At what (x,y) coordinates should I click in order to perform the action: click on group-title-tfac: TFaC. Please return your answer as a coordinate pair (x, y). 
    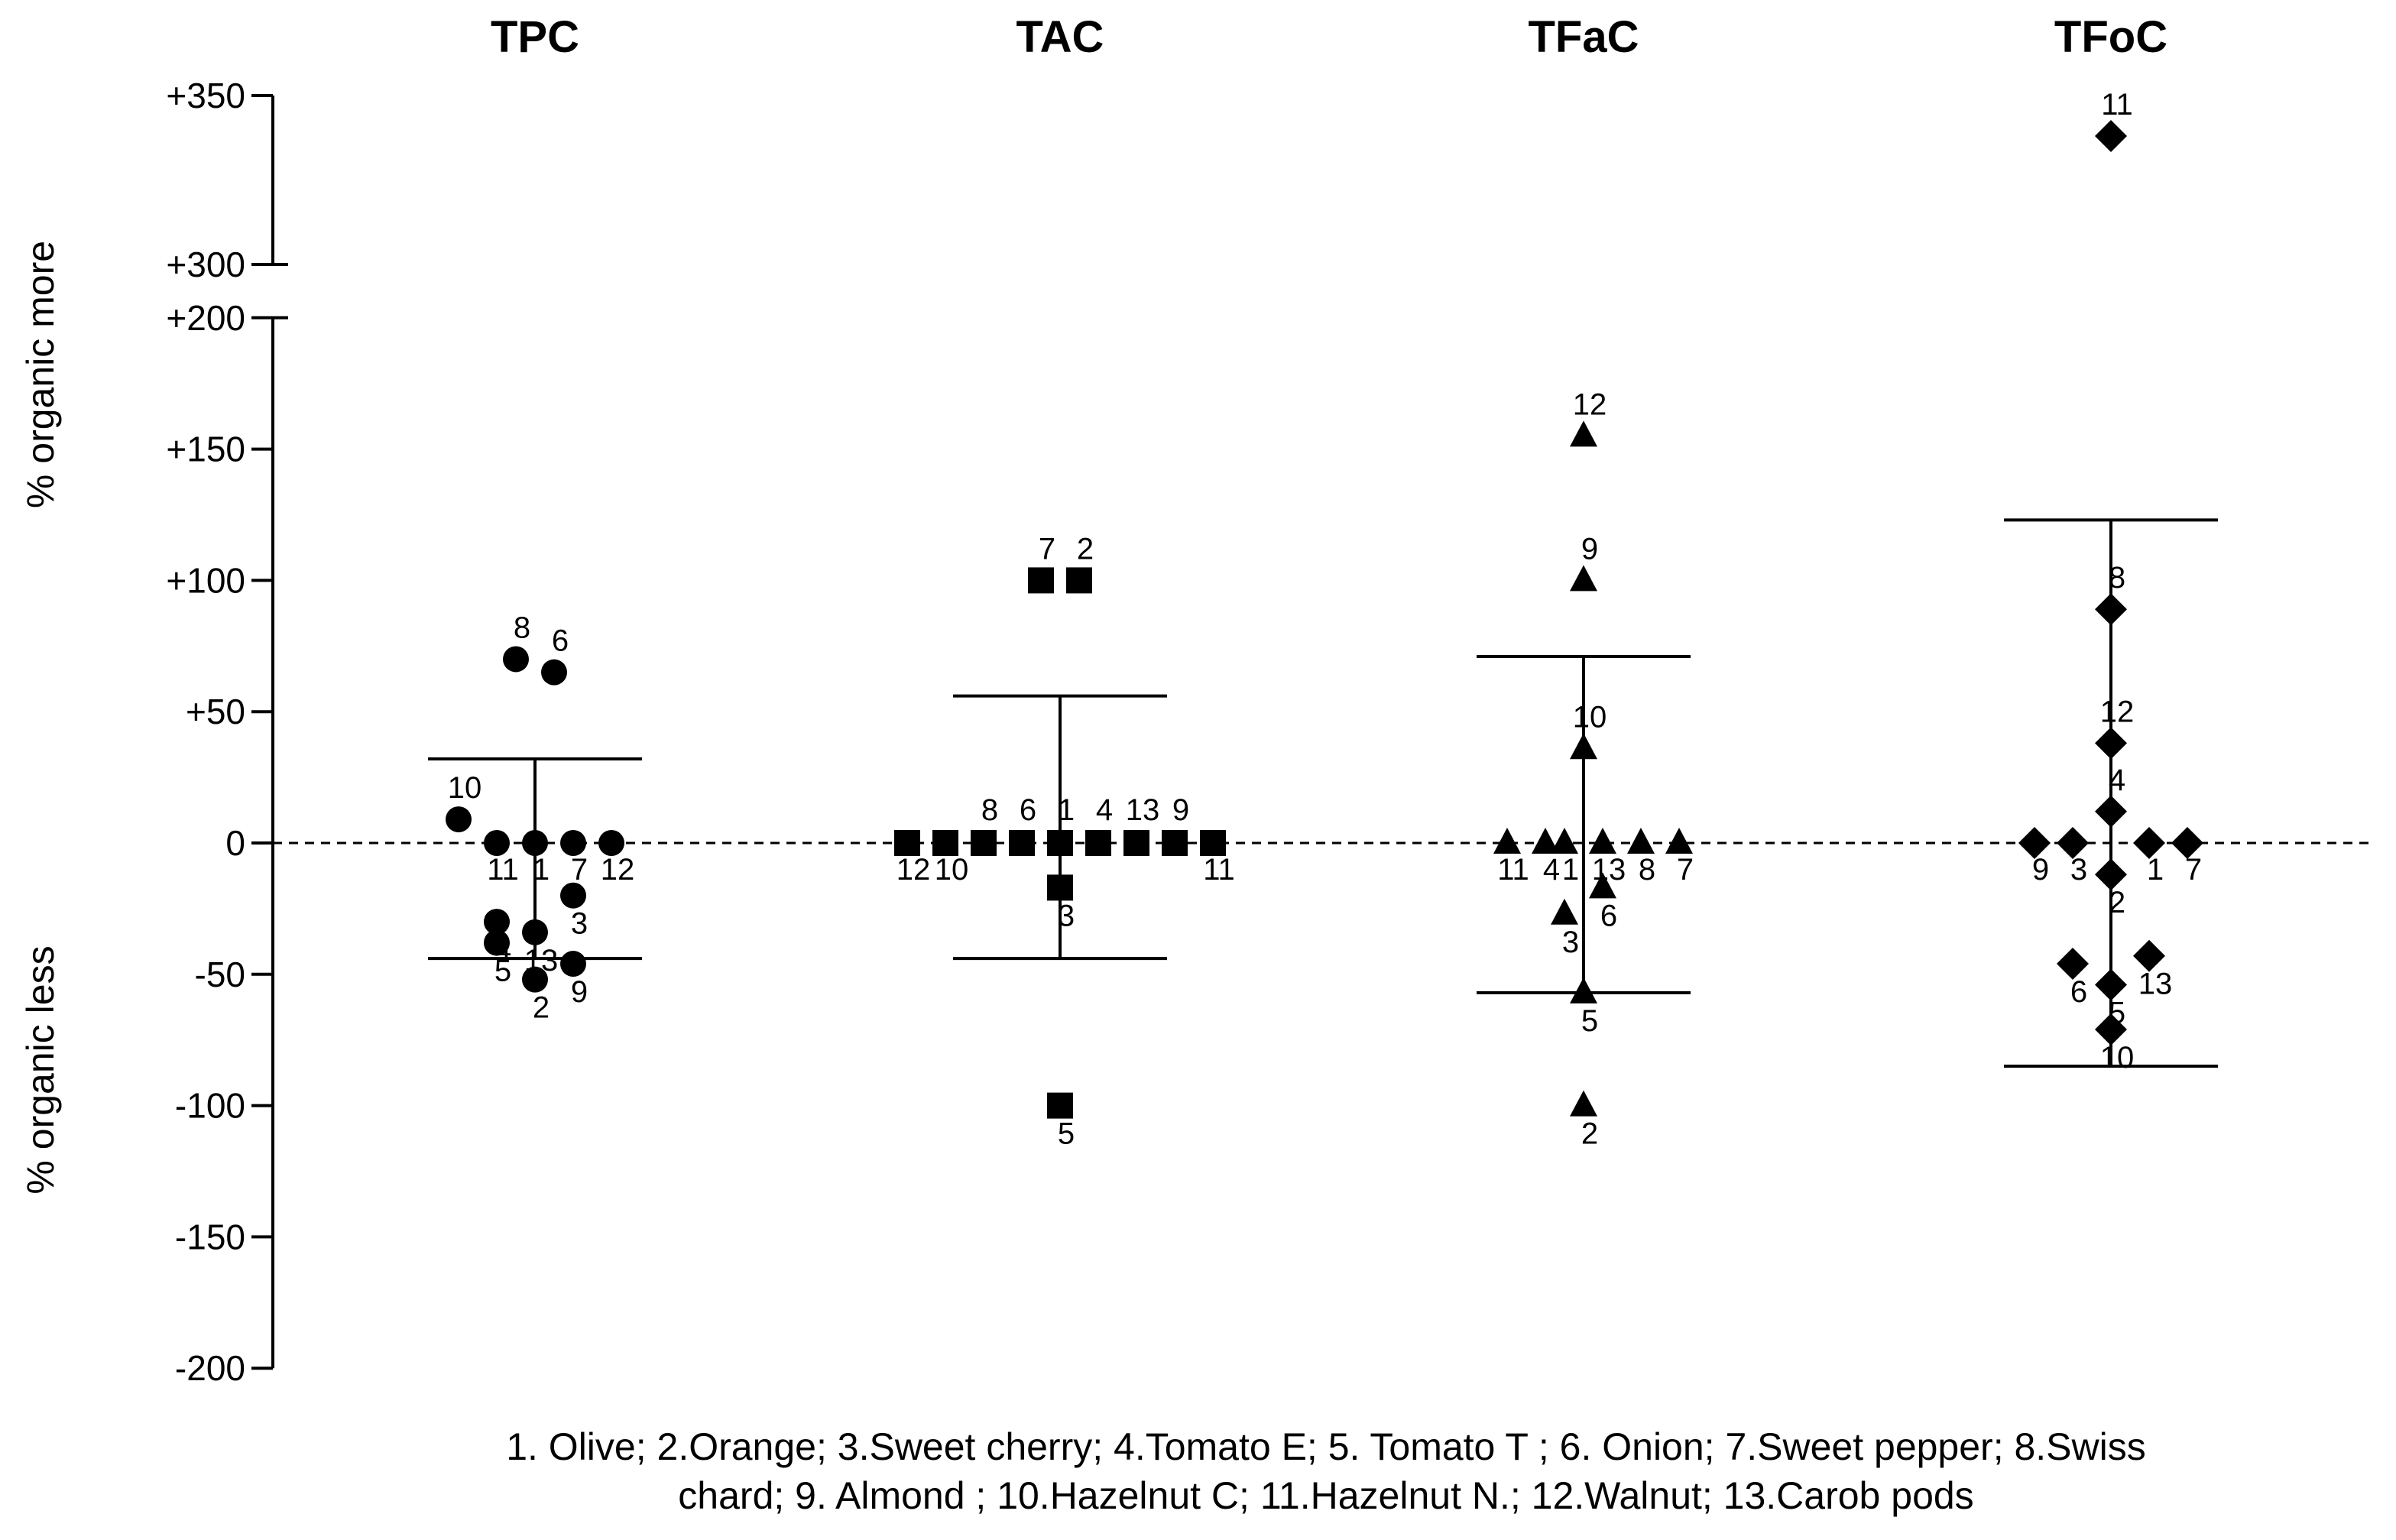
    Looking at the image, I should click on (1584, 37).